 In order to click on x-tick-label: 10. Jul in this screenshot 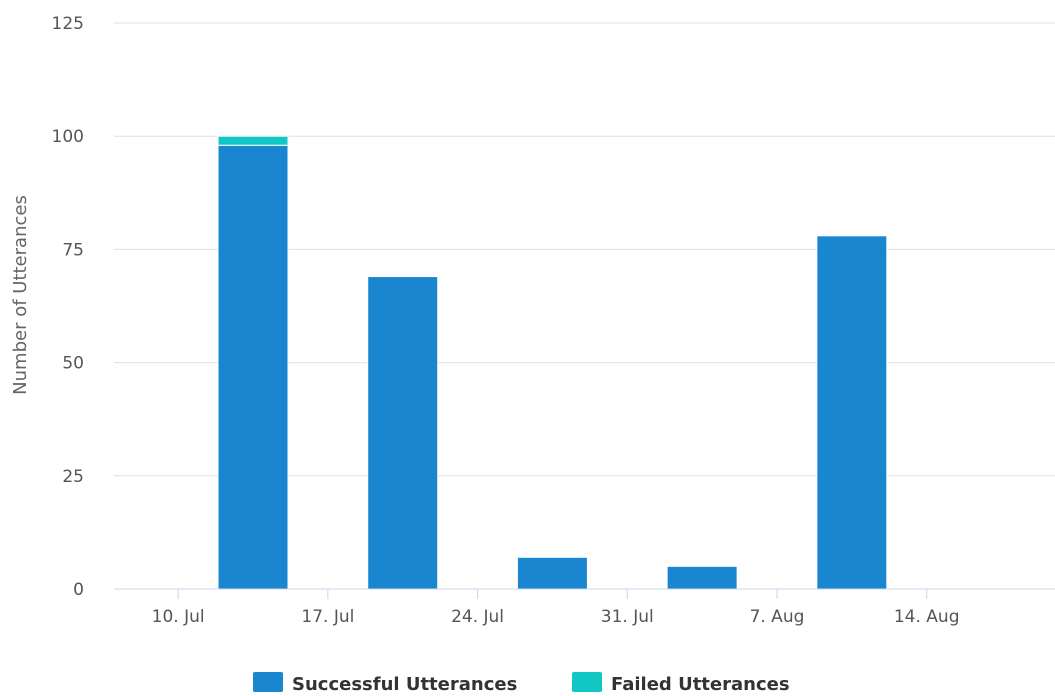, I will do `click(178, 617)`.